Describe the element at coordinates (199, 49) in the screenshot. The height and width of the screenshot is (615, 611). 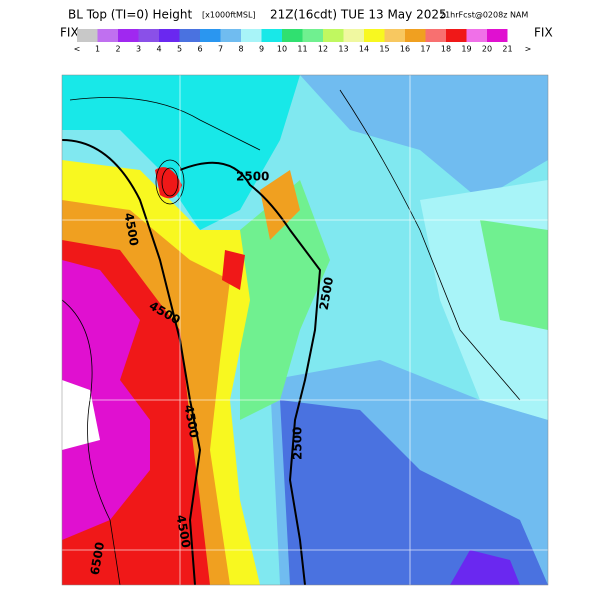
I see `legend-label: 6` at that location.